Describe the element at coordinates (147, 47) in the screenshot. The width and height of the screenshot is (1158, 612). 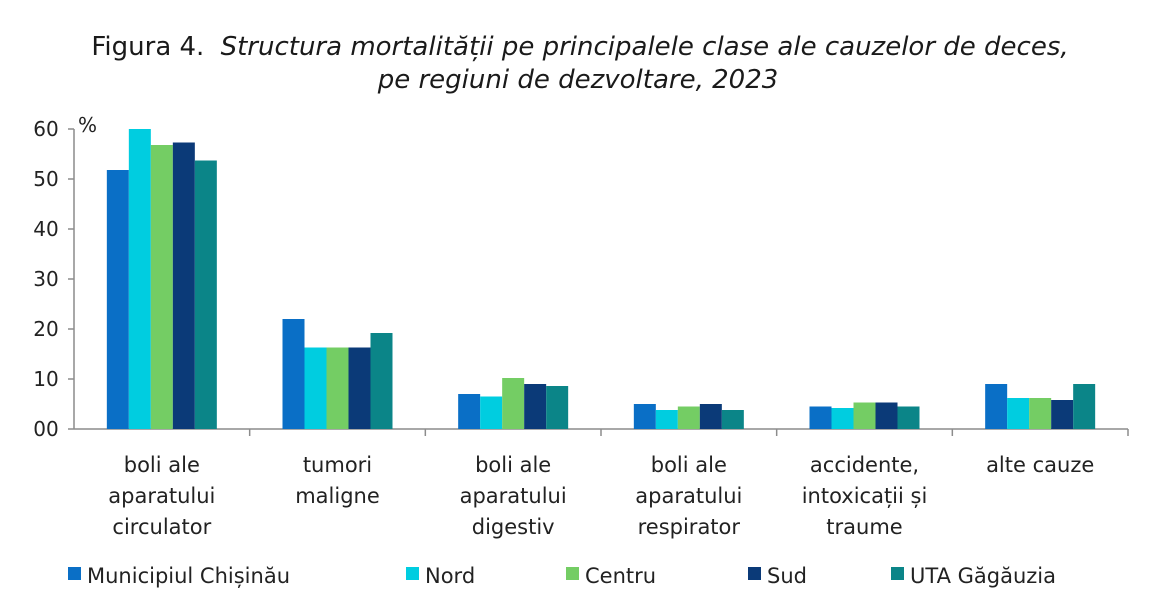
I see `title-prefix: Figura 4.` at that location.